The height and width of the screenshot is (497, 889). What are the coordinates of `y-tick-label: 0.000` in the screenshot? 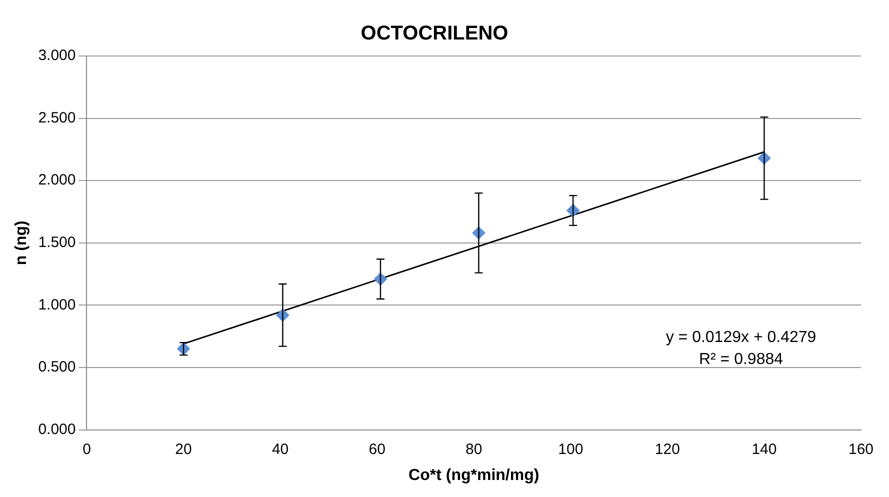 It's located at (57, 429).